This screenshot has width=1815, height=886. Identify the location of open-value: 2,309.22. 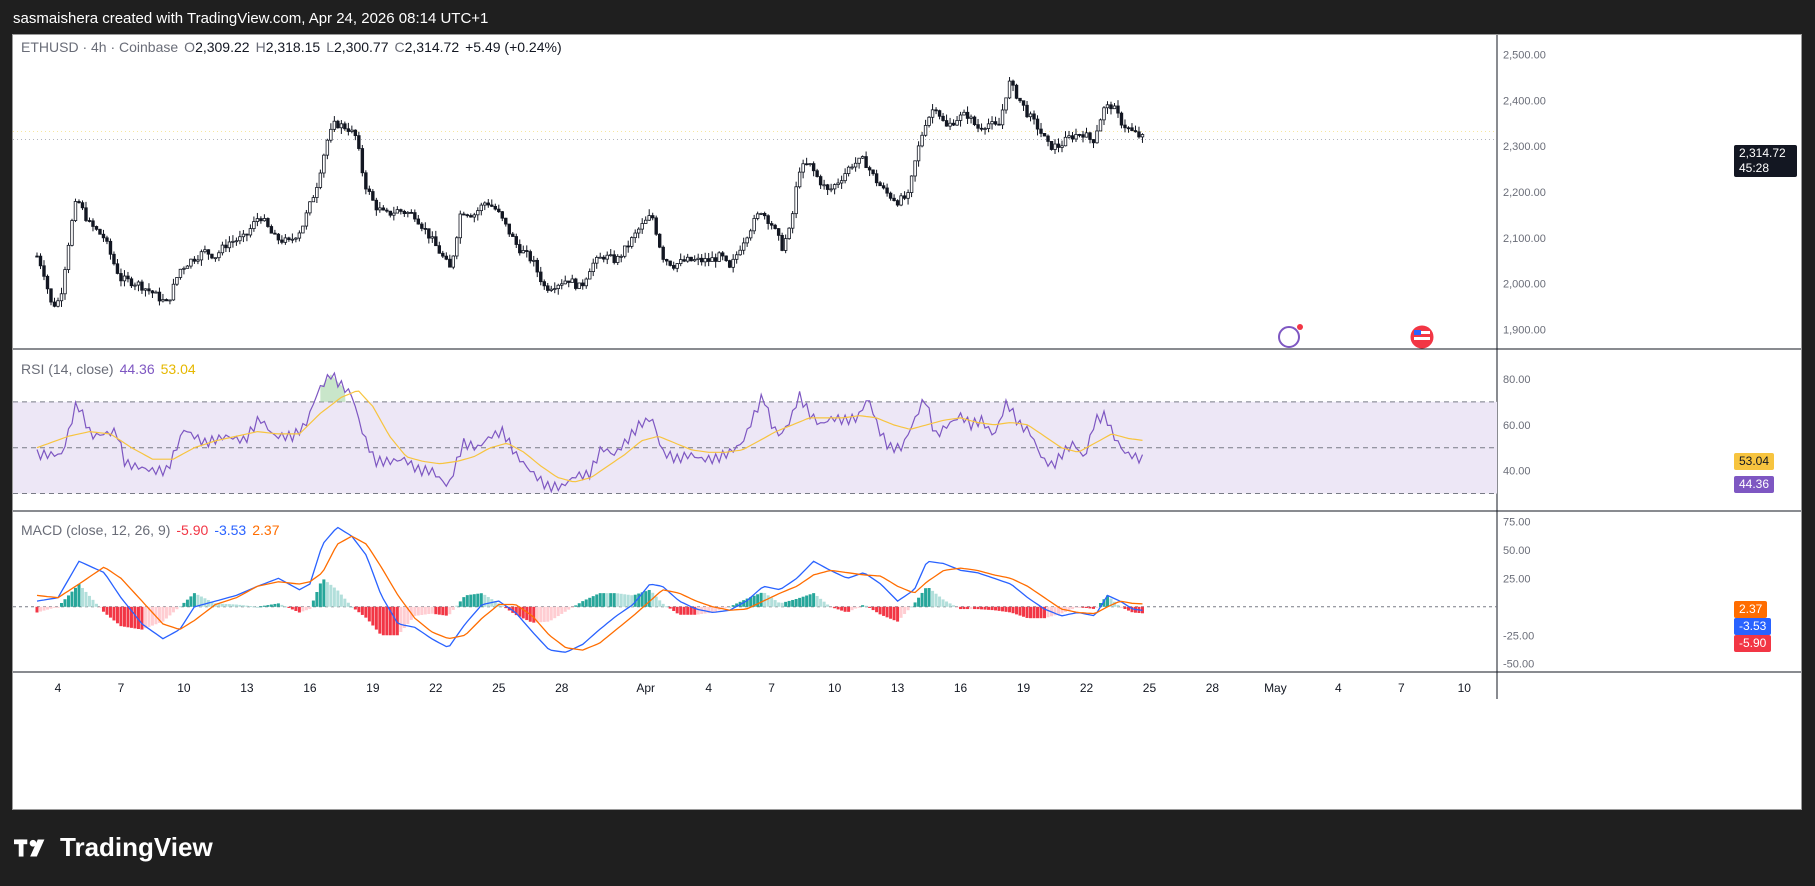
(222, 47).